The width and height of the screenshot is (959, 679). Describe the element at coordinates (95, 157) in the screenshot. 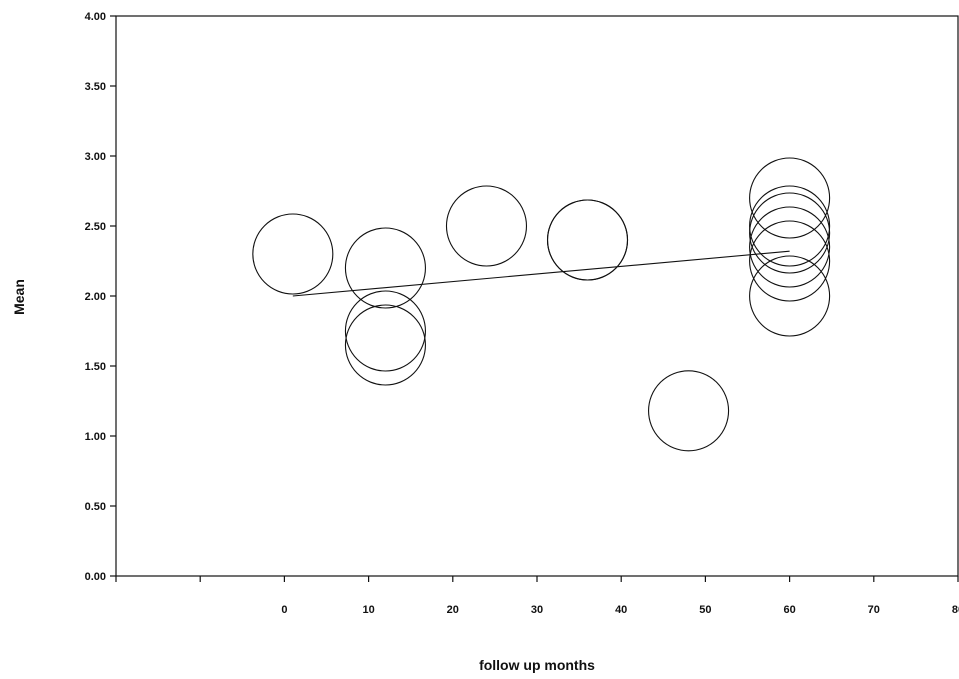

I see `y-tick-label: 3.00` at that location.